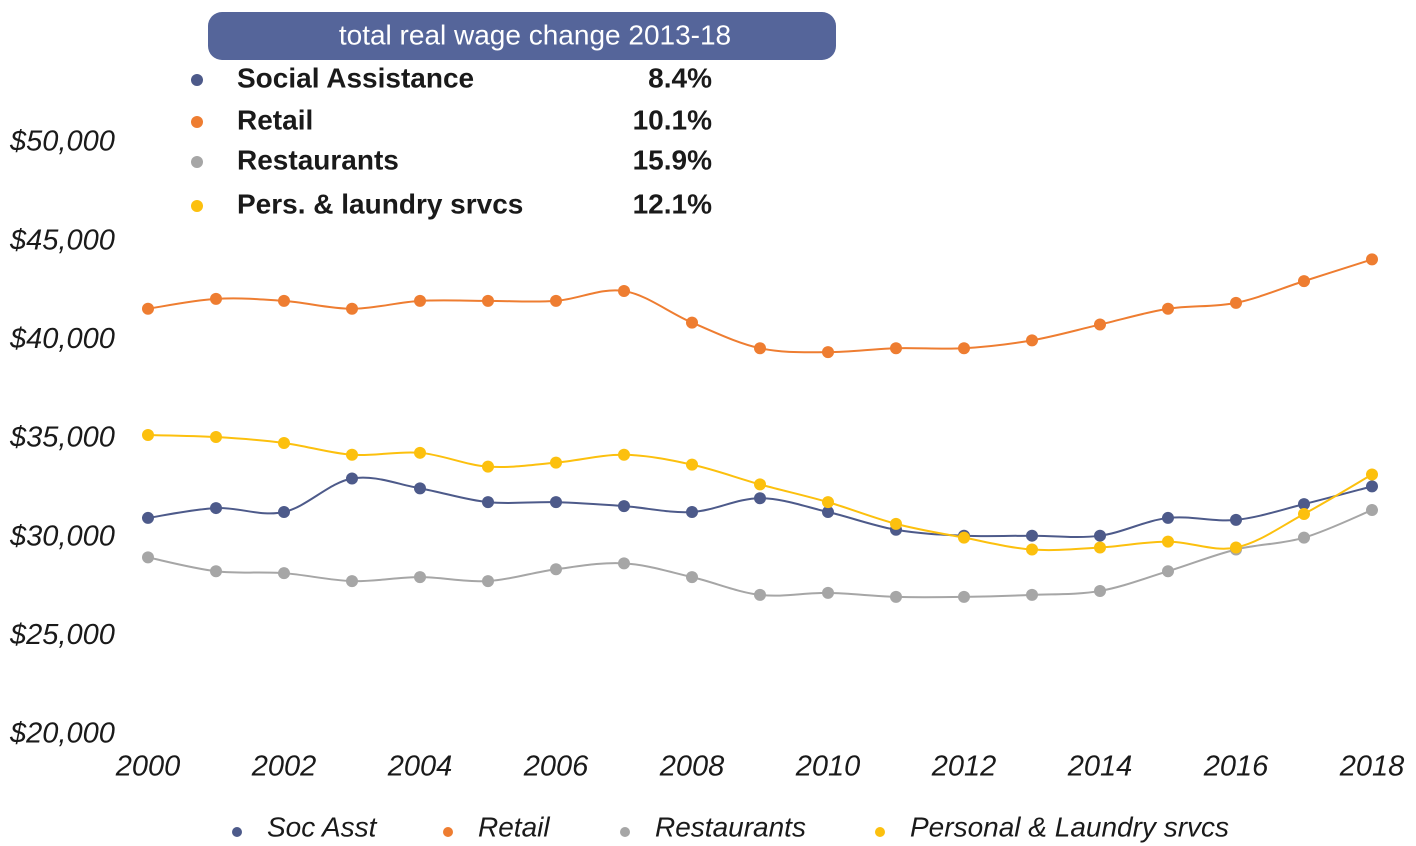  I want to click on legend-label: Soc Asst, so click(322, 826).